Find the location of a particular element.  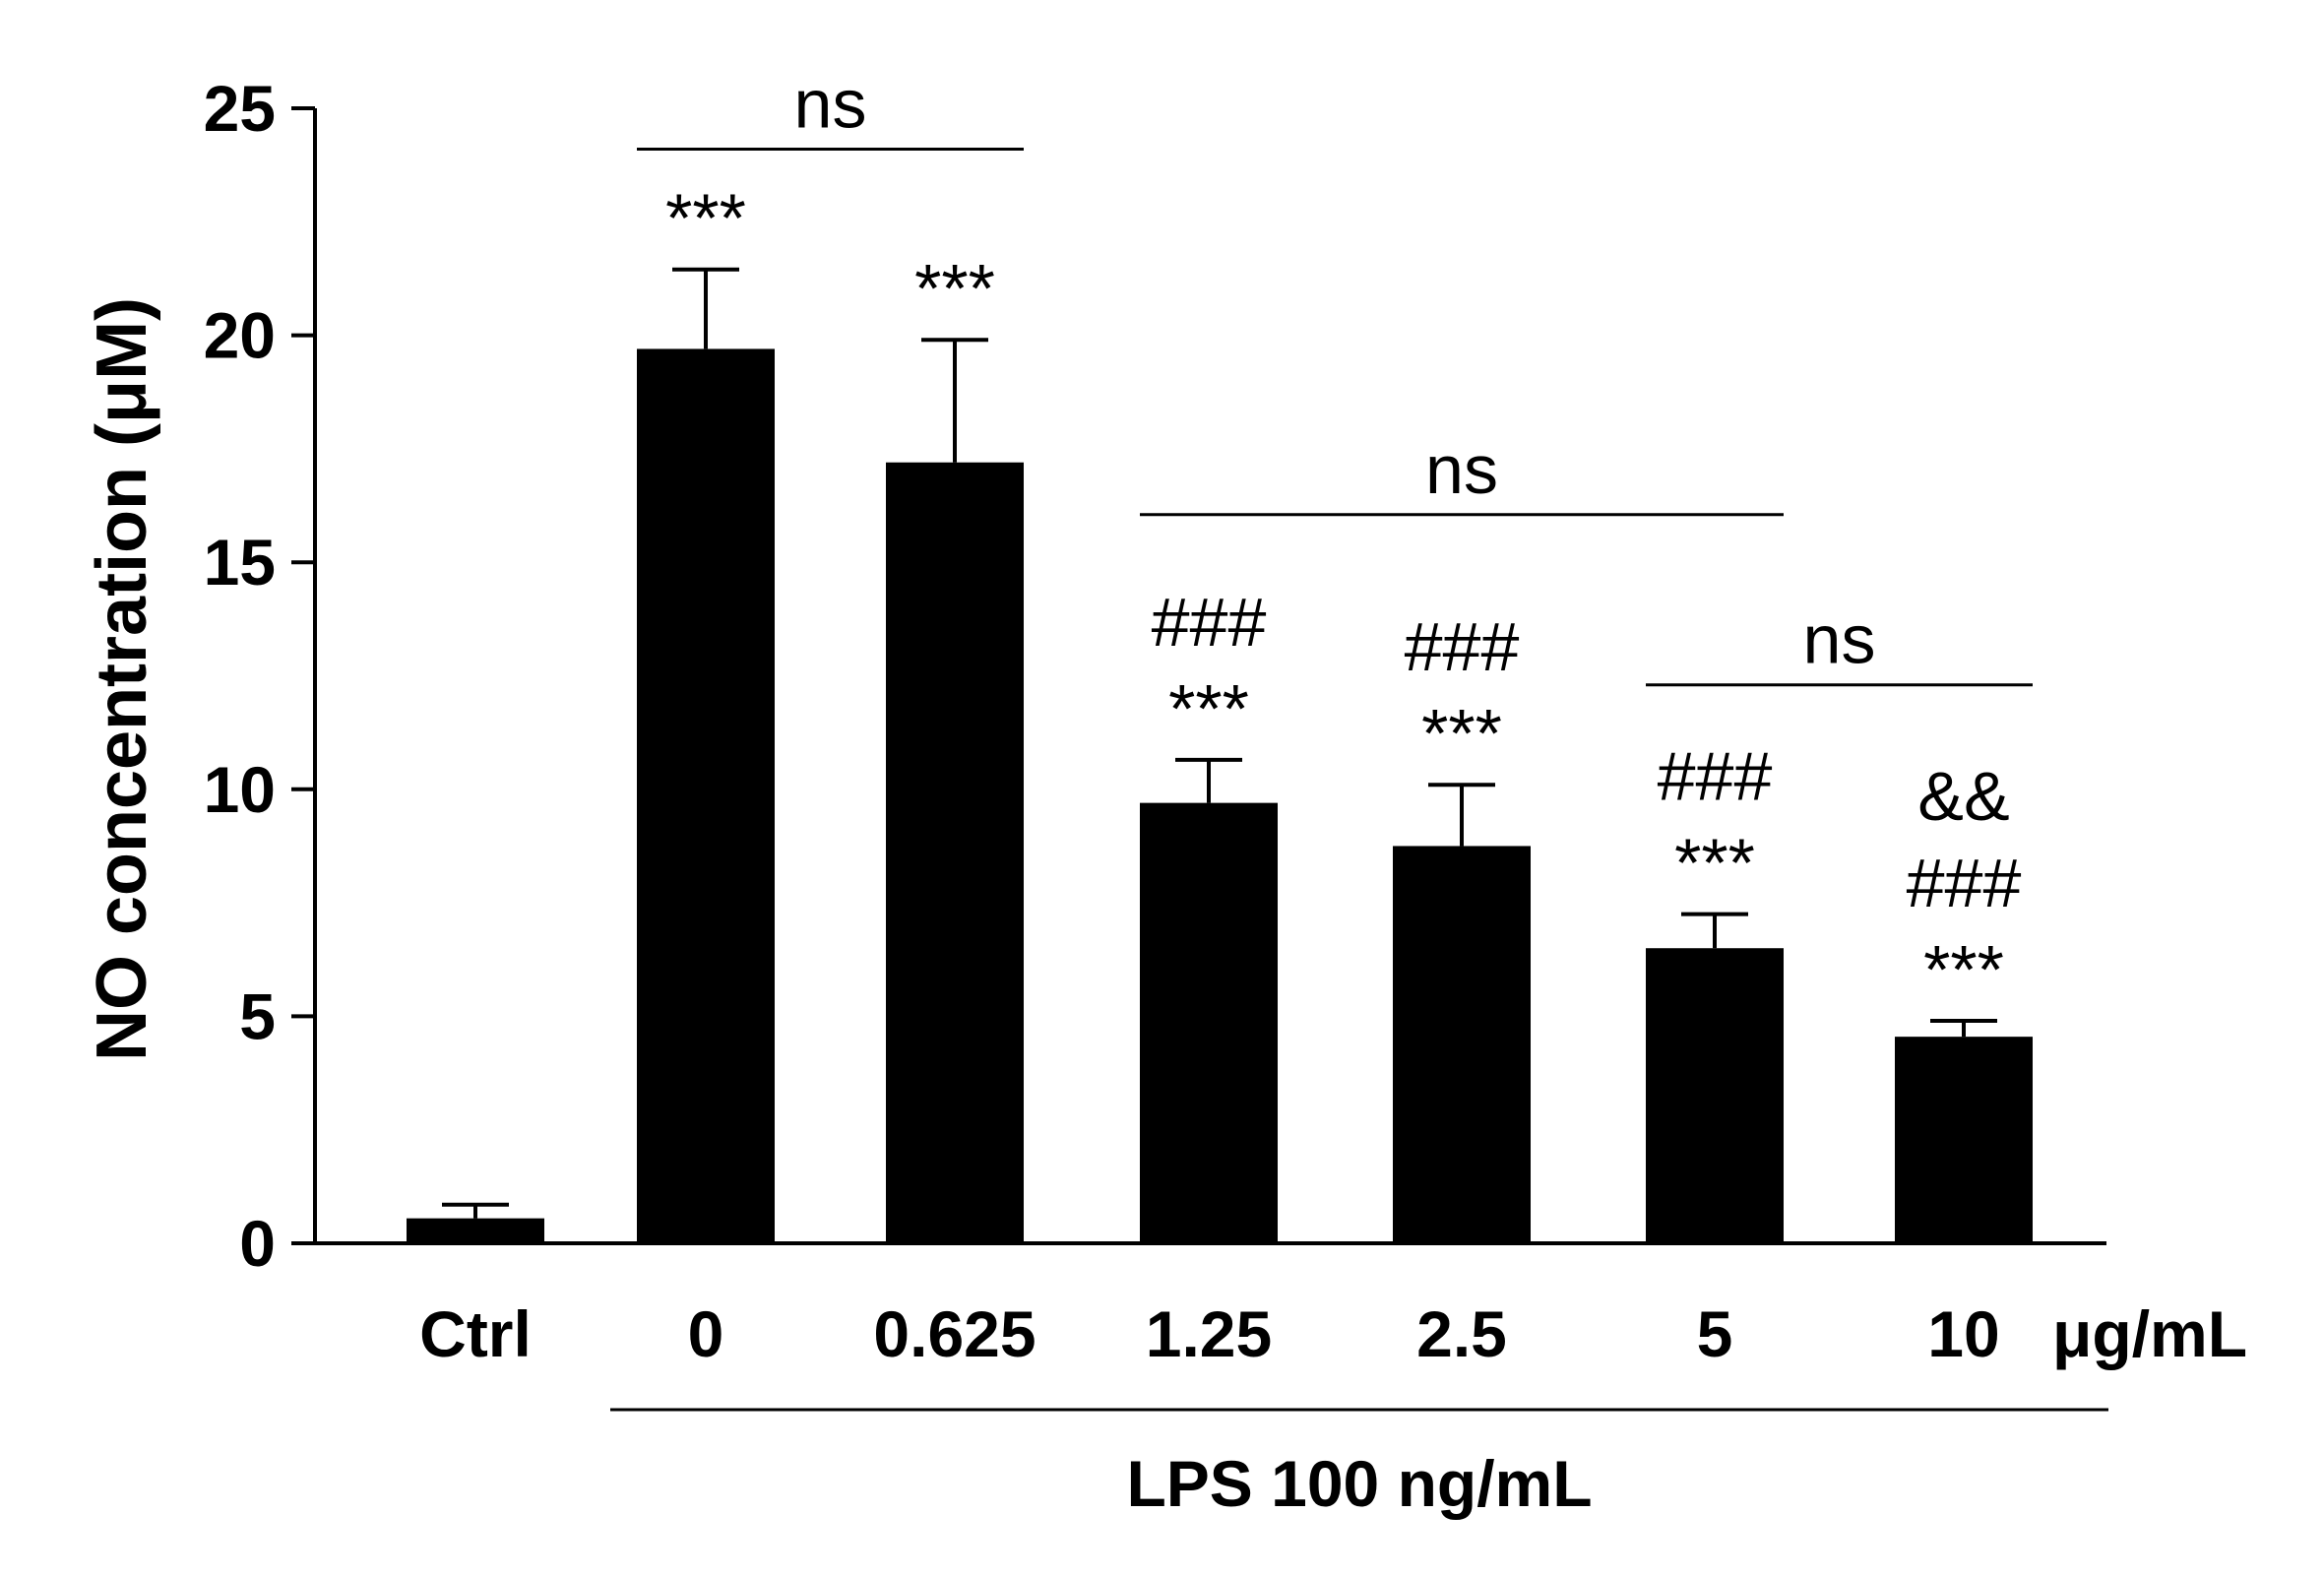

y-tick-label: 5 is located at coordinates (257, 1016).